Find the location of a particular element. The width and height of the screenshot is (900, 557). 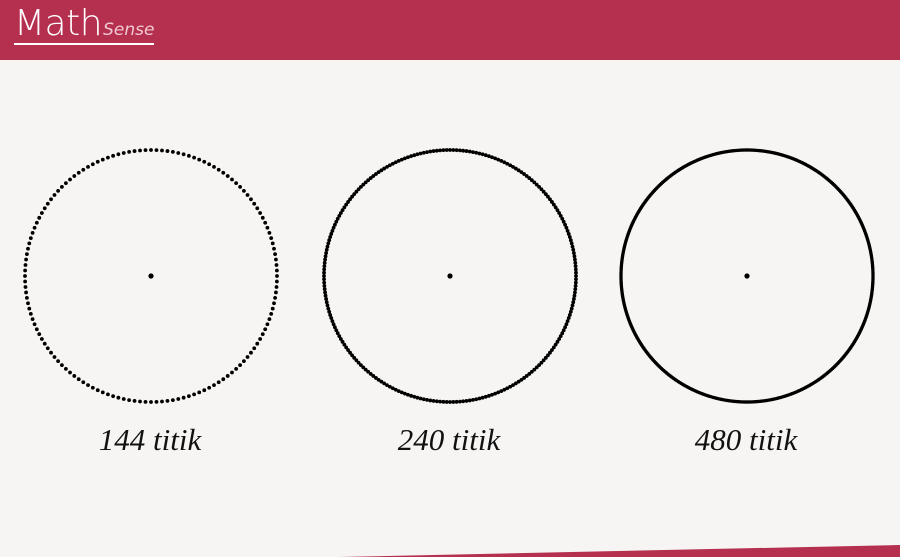

logo-sub-text: Sense is located at coordinates (129, 30).